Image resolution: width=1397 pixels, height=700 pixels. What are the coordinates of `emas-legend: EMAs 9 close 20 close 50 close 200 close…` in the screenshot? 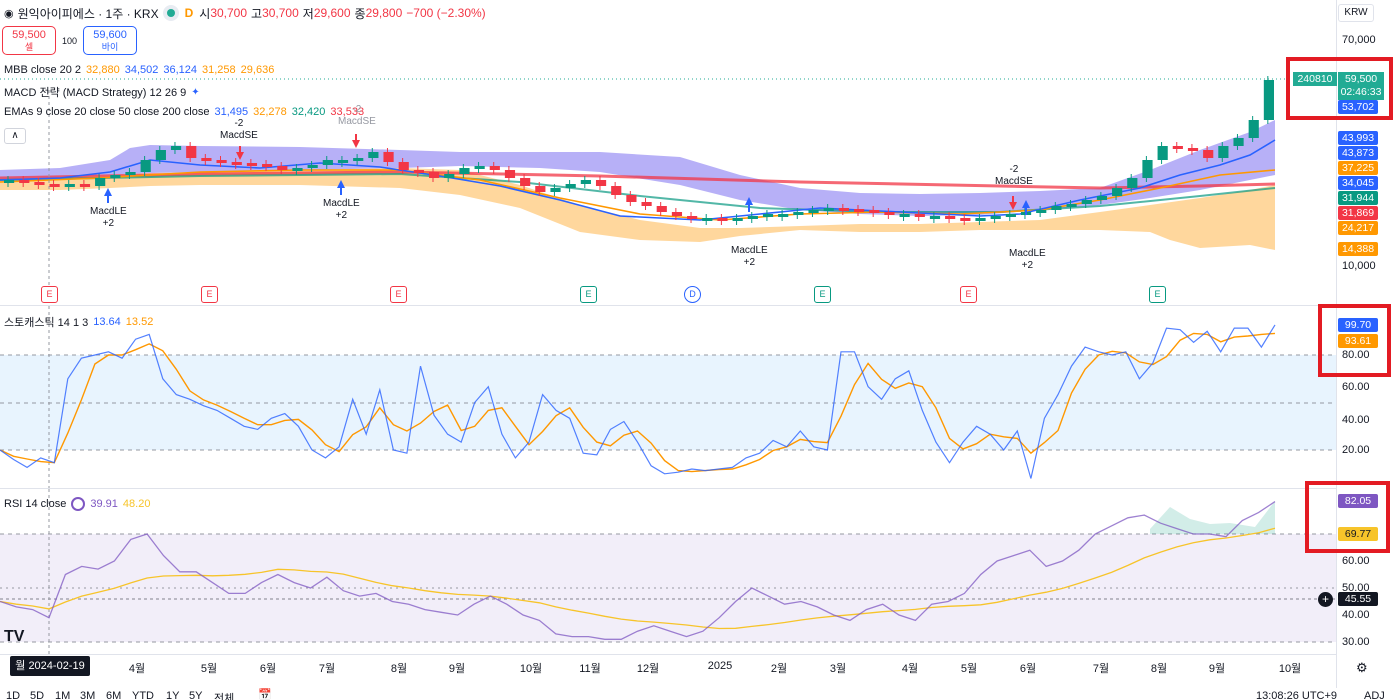 It's located at (184, 112).